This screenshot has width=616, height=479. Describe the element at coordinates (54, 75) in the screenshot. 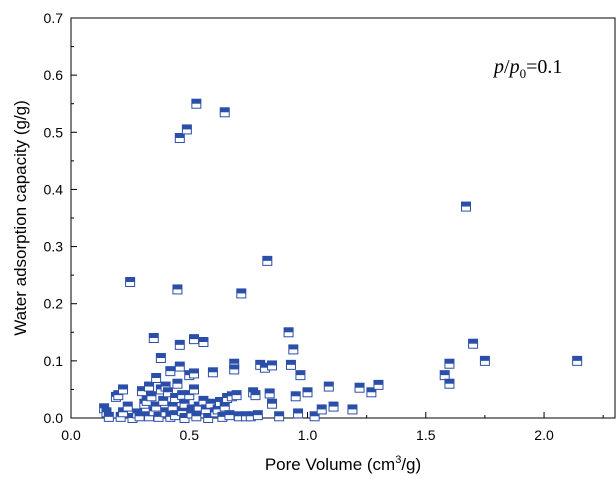

I see `y-tick-label: 0.6` at that location.